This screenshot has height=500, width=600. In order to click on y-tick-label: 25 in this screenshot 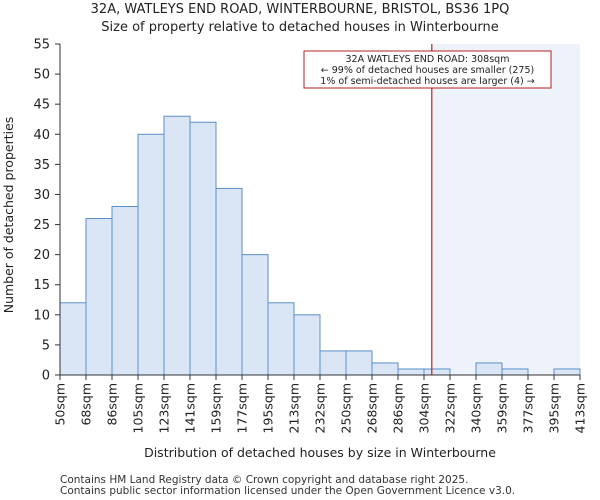, I will do `click(41, 225)`.